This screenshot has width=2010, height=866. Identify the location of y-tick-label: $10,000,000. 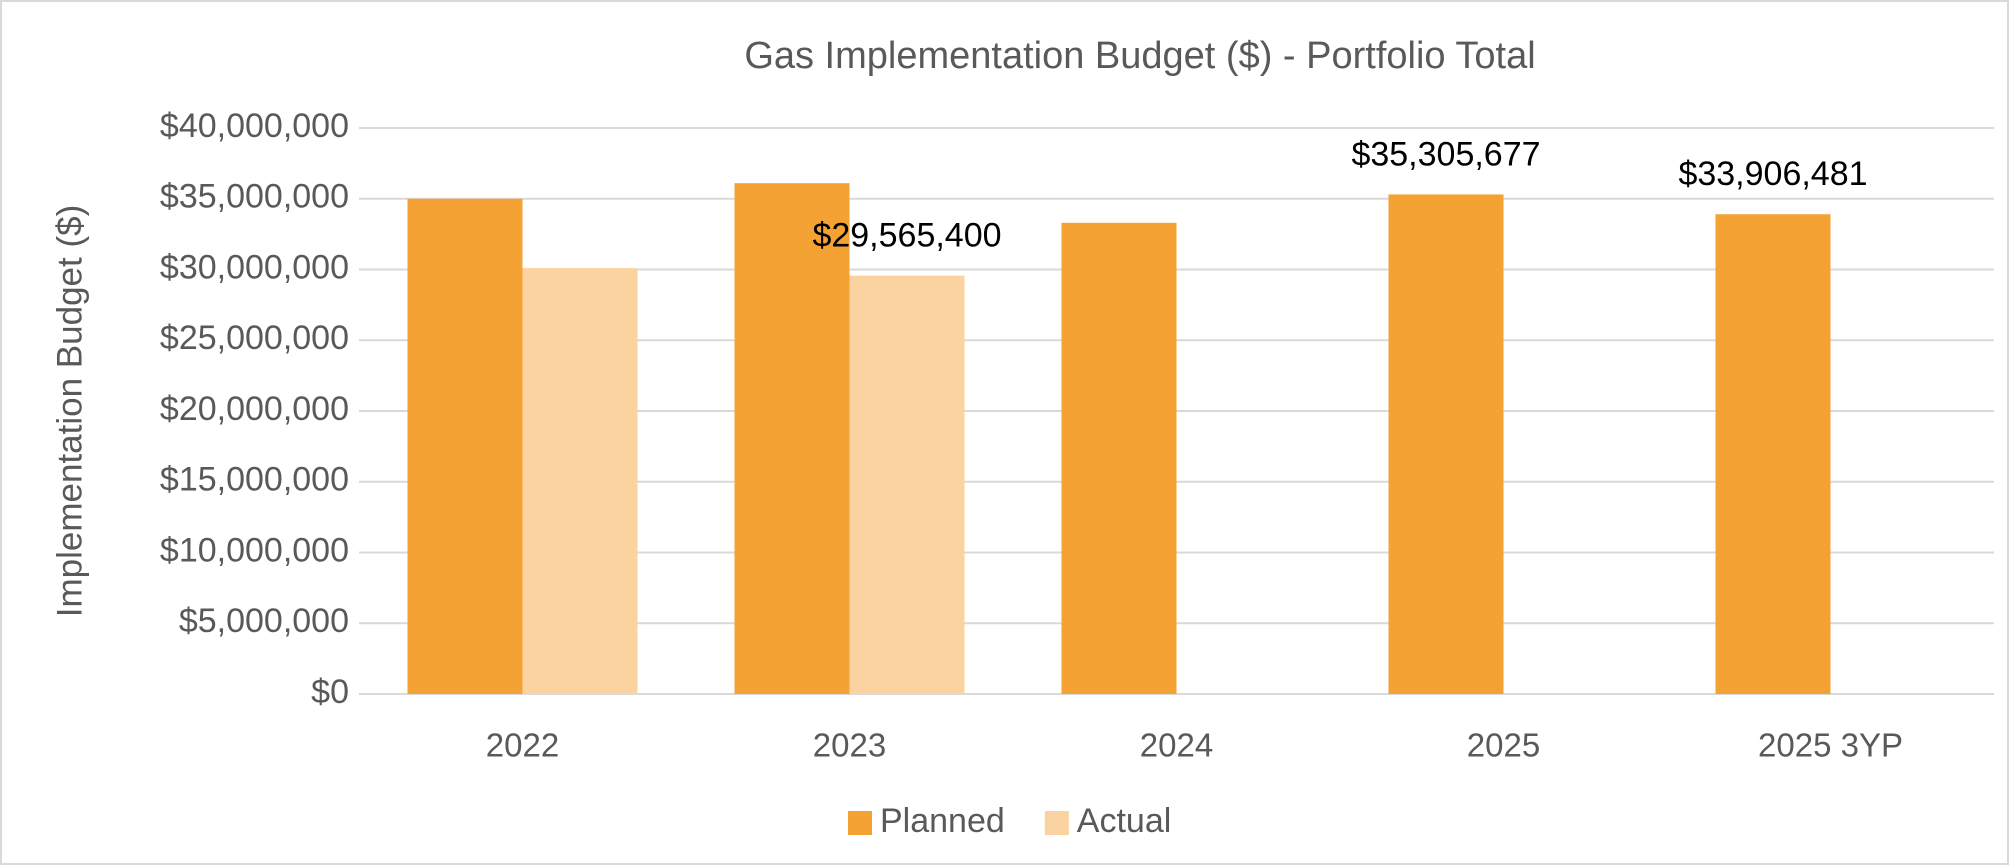
(254, 550).